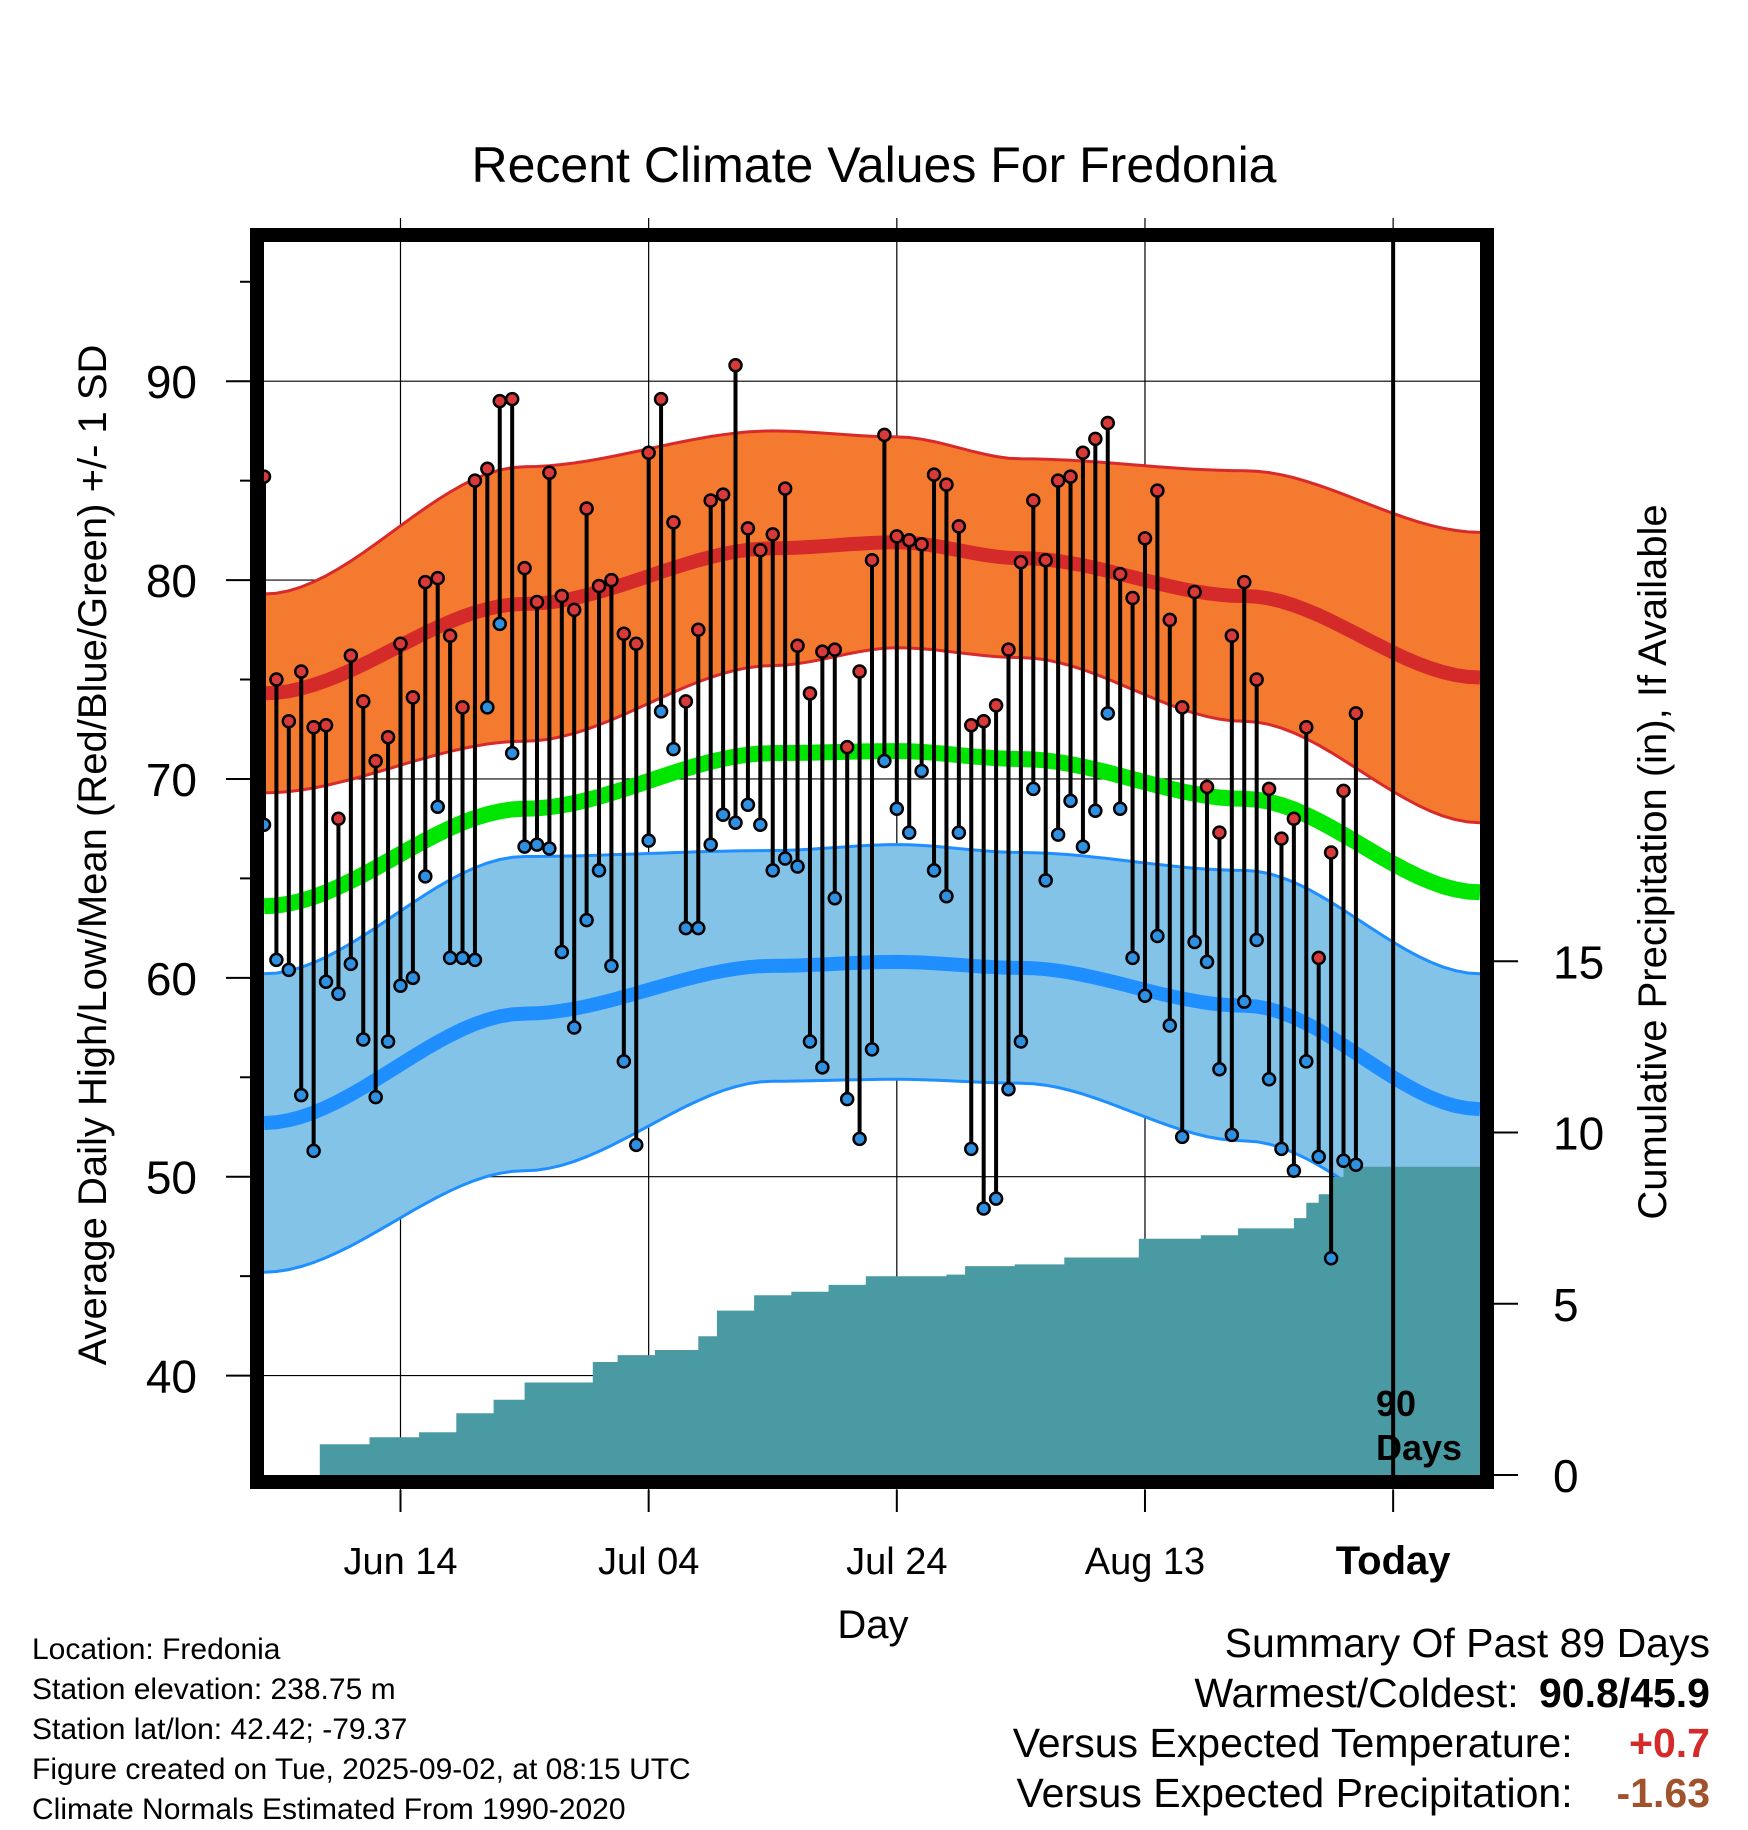  Describe the element at coordinates (1396, 1403) in the screenshot. I see `today-days-count: 90` at that location.